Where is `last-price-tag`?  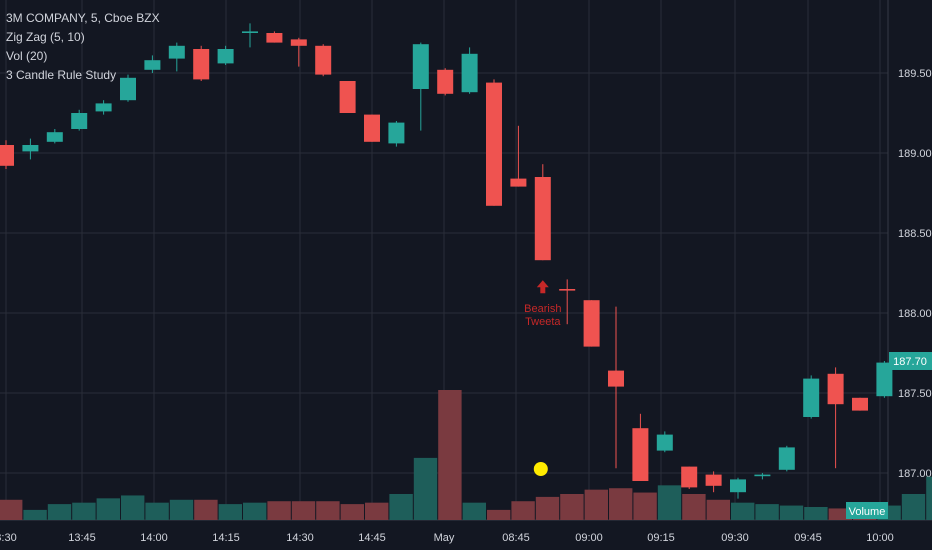
last-price-tag is located at coordinates (910, 361).